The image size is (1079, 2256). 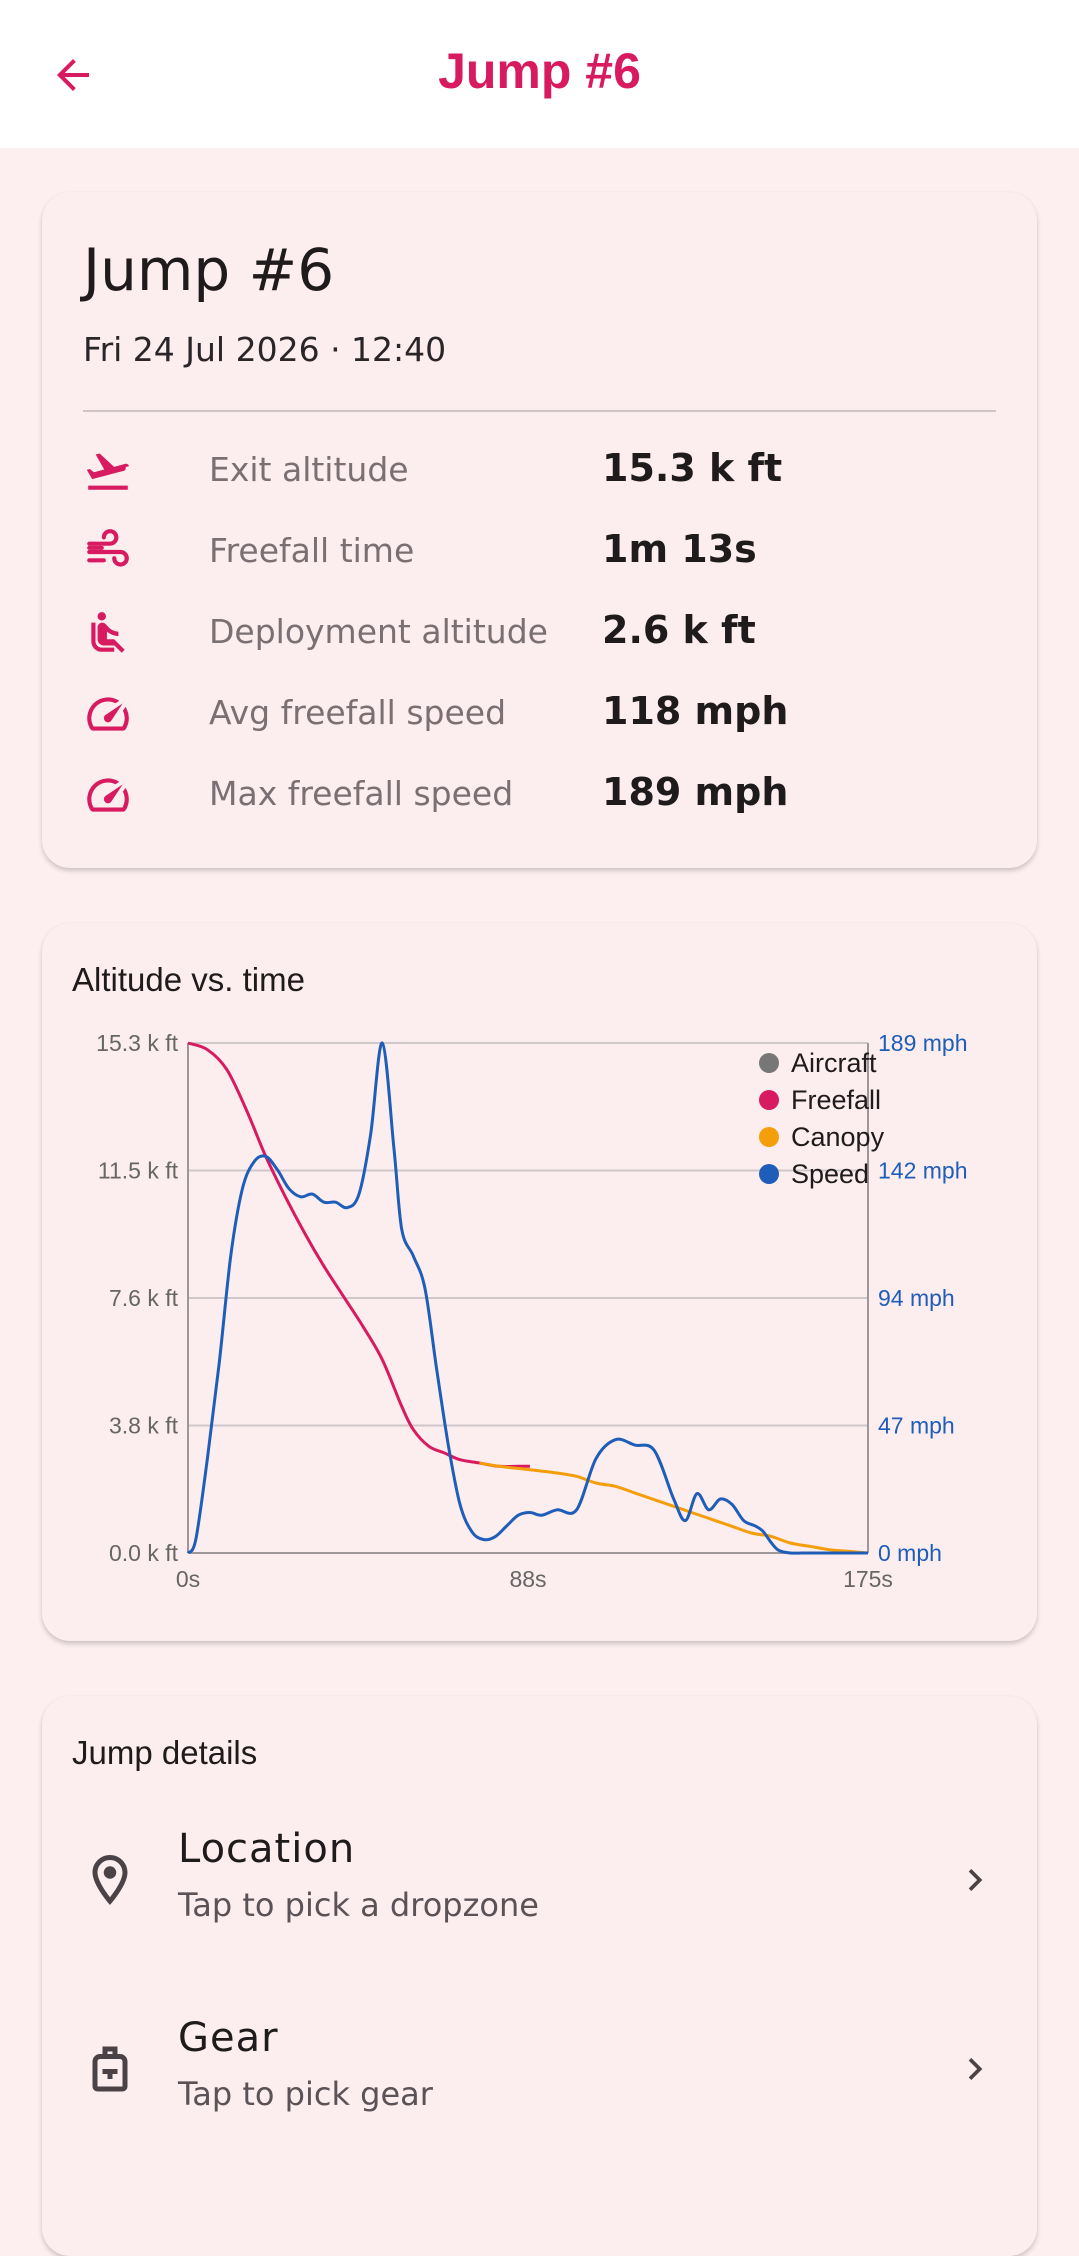 What do you see at coordinates (305, 2094) in the screenshot?
I see `gear-subtitle: Tap to pick gear` at bounding box center [305, 2094].